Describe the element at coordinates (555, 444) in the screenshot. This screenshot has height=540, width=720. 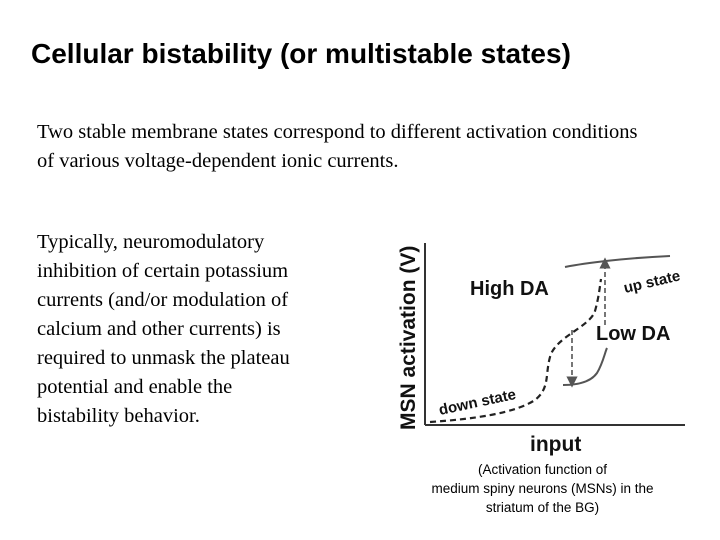
I see `x-axis-label: input` at that location.